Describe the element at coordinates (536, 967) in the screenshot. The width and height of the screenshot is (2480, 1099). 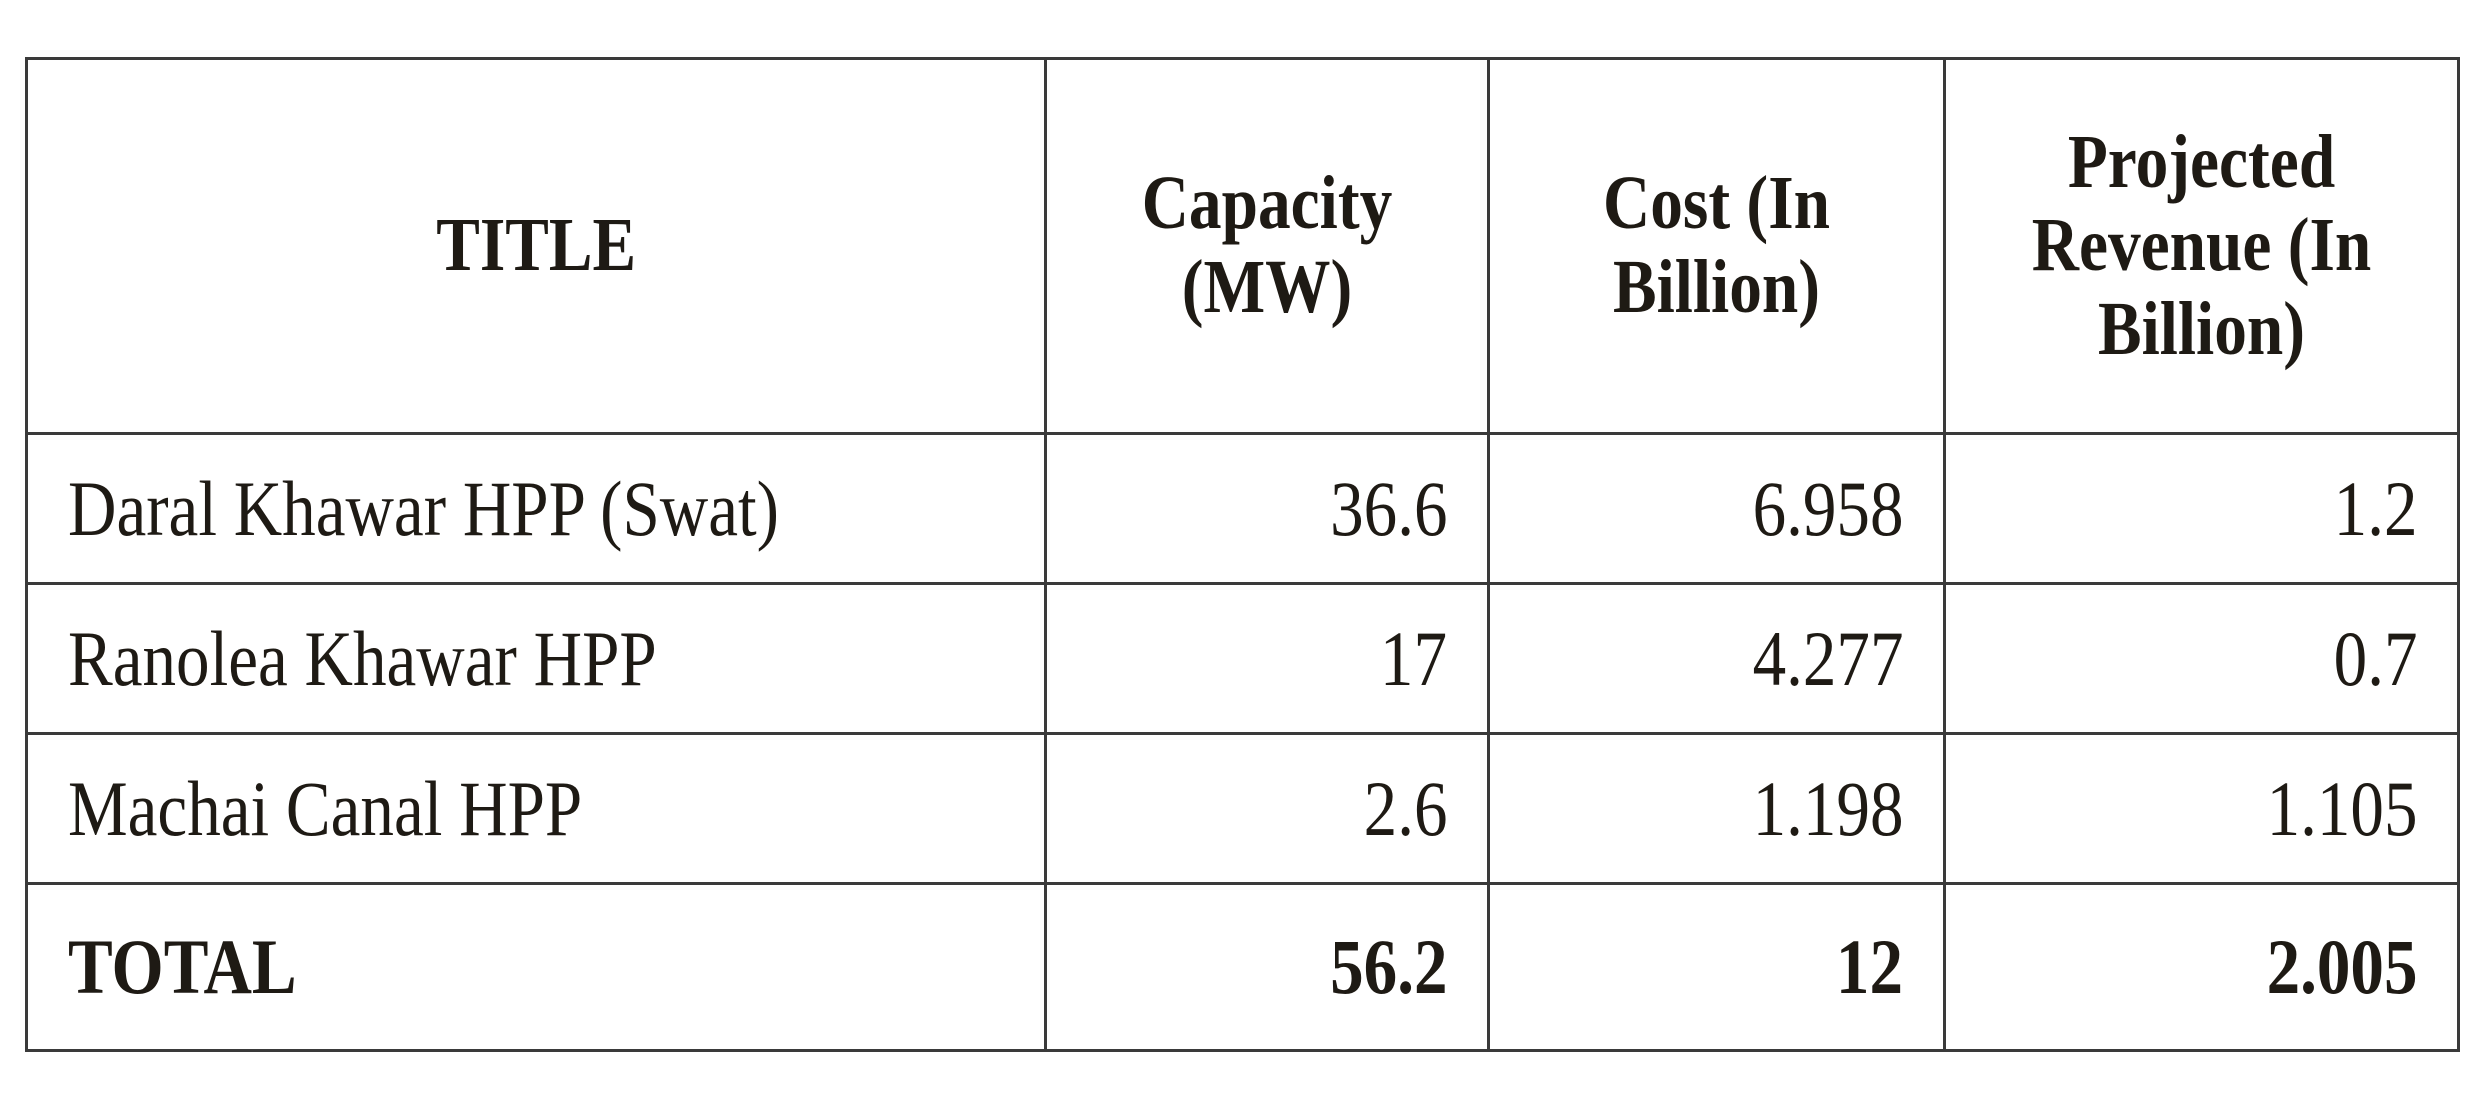
I see `total-label: TOTAL` at that location.